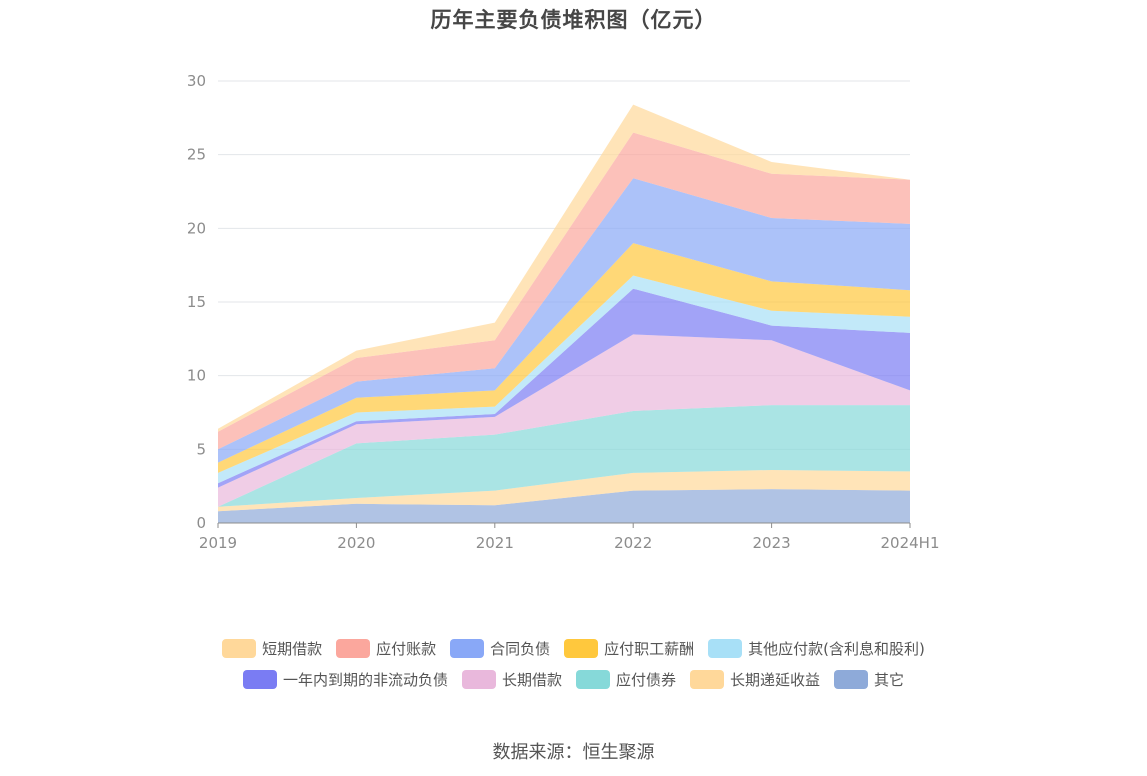  What do you see at coordinates (772, 543) in the screenshot?
I see `x-tick-label-2023: 2023` at bounding box center [772, 543].